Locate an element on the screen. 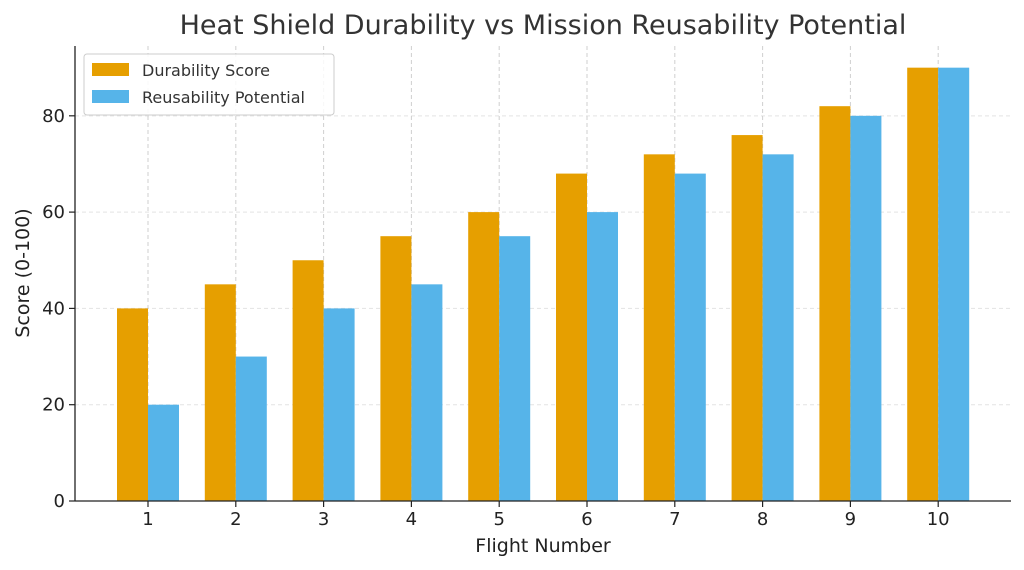  x-tick-label: 4 is located at coordinates (411, 519).